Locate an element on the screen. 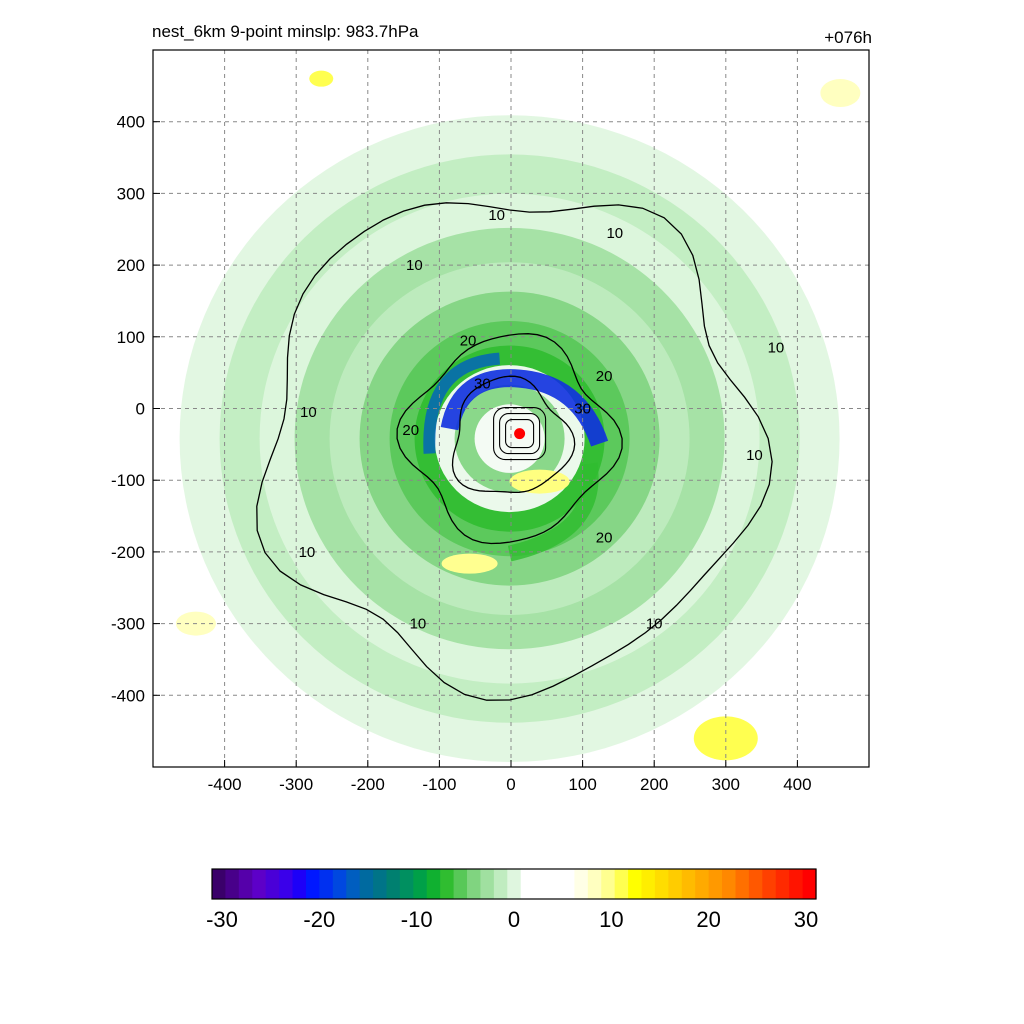  colorbar-label-30: 30 is located at coordinates (806, 919).